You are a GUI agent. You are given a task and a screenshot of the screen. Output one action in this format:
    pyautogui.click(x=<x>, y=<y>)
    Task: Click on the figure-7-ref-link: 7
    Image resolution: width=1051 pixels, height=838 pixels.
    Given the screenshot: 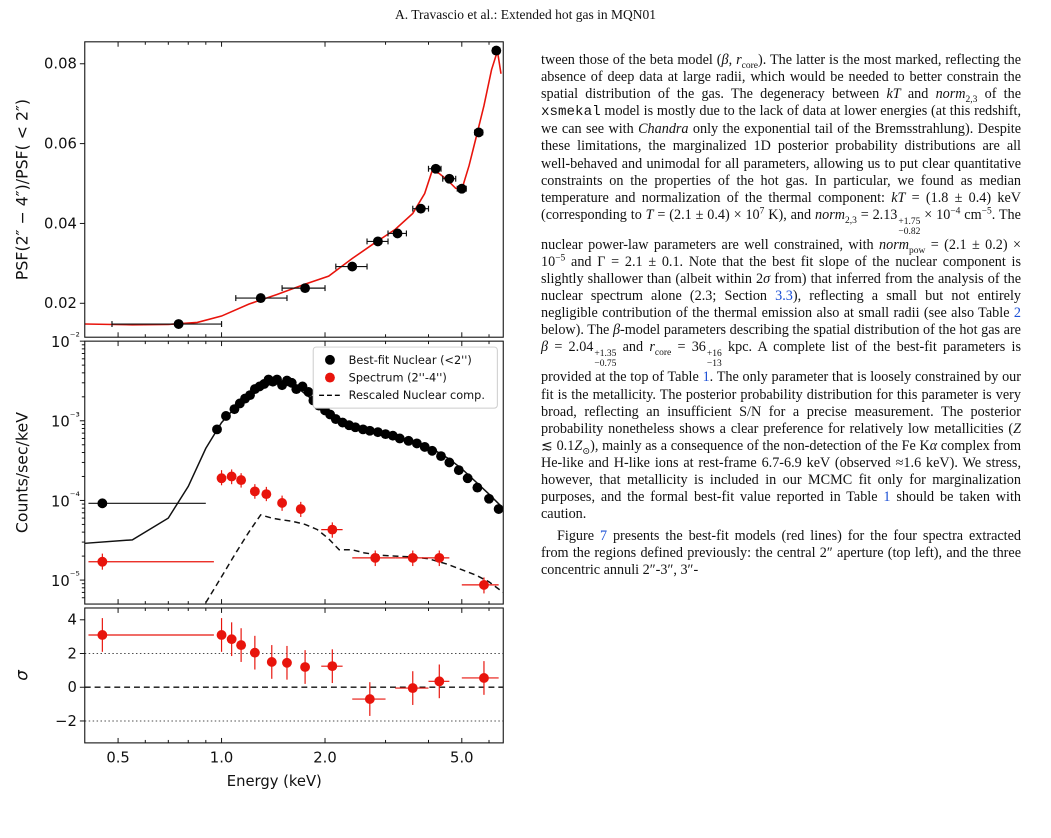 What is the action you would take?
    pyautogui.click(x=603, y=536)
    